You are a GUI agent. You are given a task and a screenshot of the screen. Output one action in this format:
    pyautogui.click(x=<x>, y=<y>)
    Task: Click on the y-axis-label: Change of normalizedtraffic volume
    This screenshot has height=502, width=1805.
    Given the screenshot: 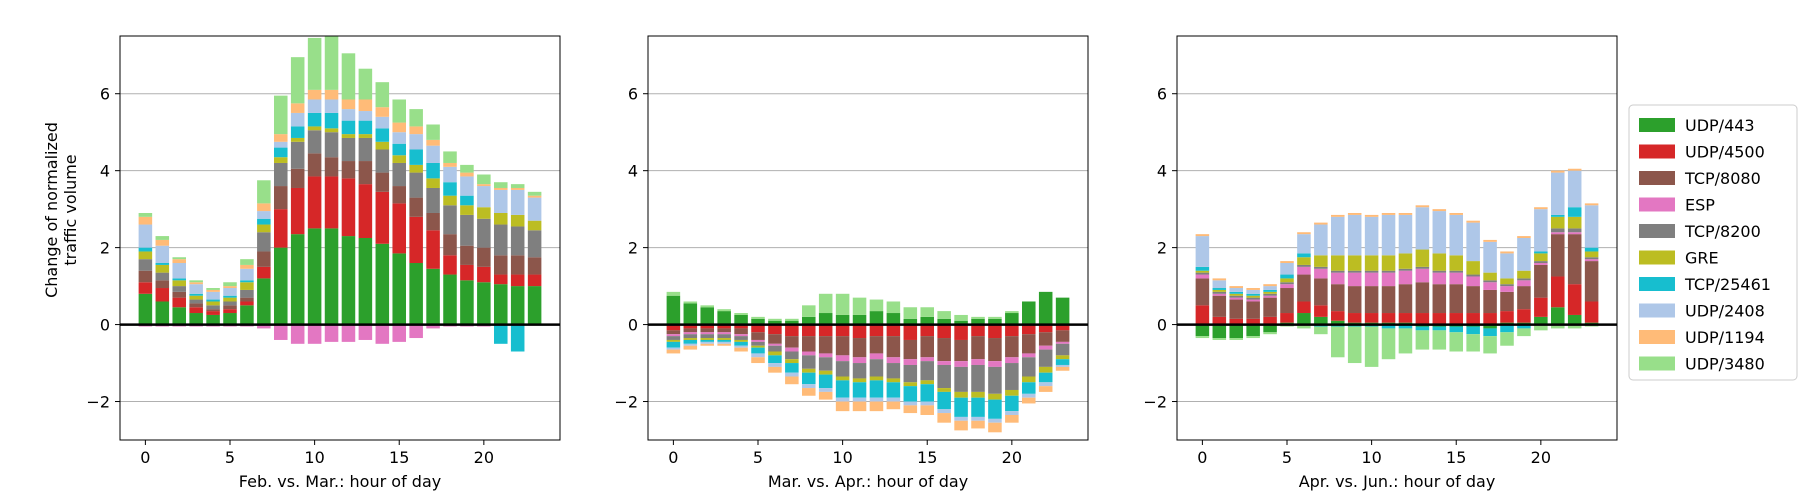 What is the action you would take?
    pyautogui.click(x=61, y=210)
    